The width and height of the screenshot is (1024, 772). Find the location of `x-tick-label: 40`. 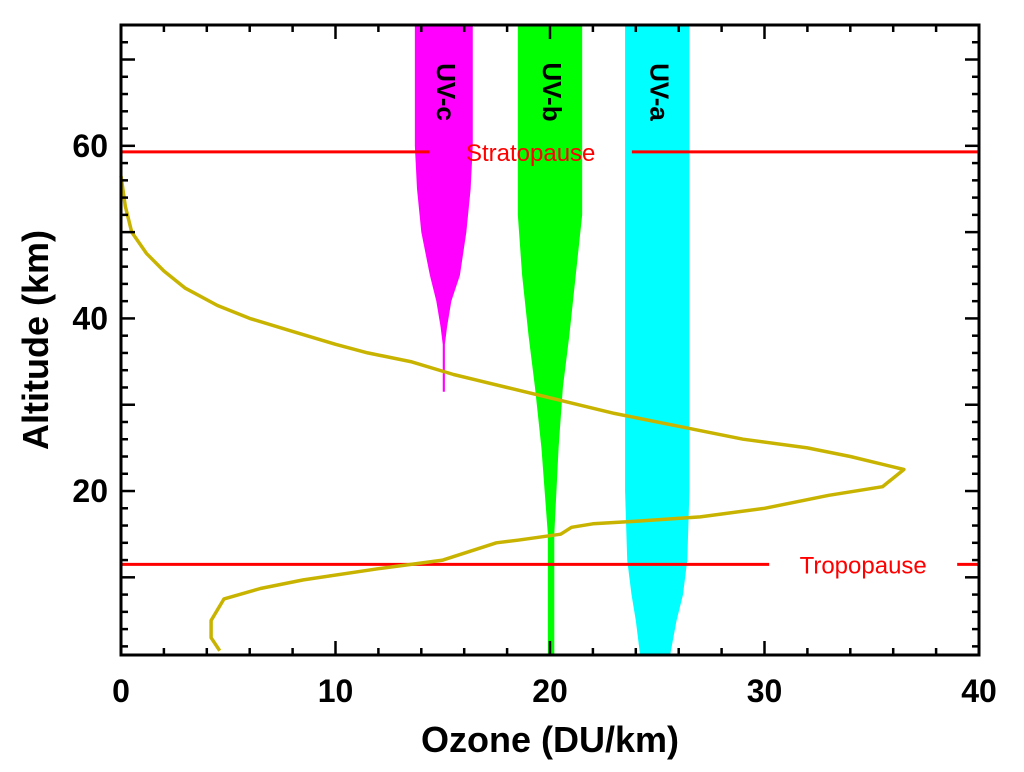

x-tick-label: 40 is located at coordinates (979, 691).